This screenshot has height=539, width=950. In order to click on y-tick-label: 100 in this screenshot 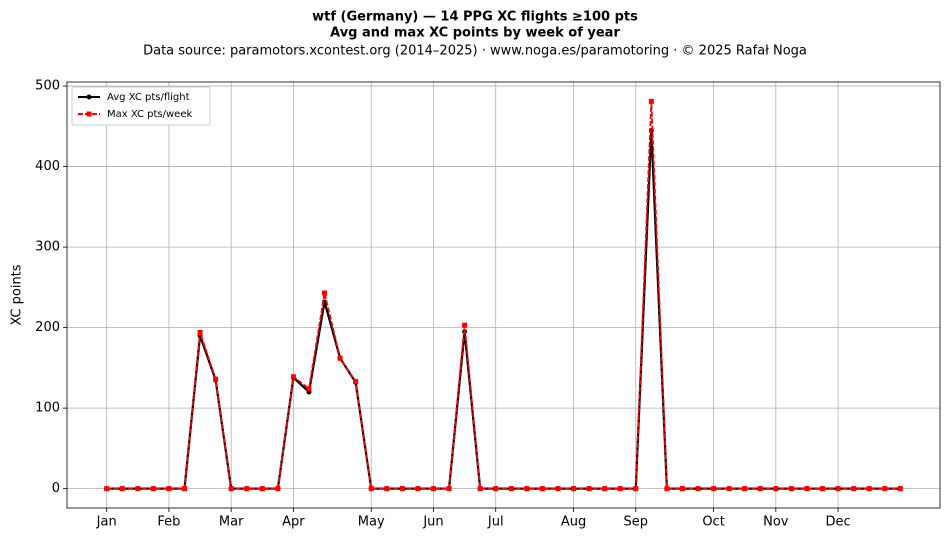, I will do `click(47, 408)`.